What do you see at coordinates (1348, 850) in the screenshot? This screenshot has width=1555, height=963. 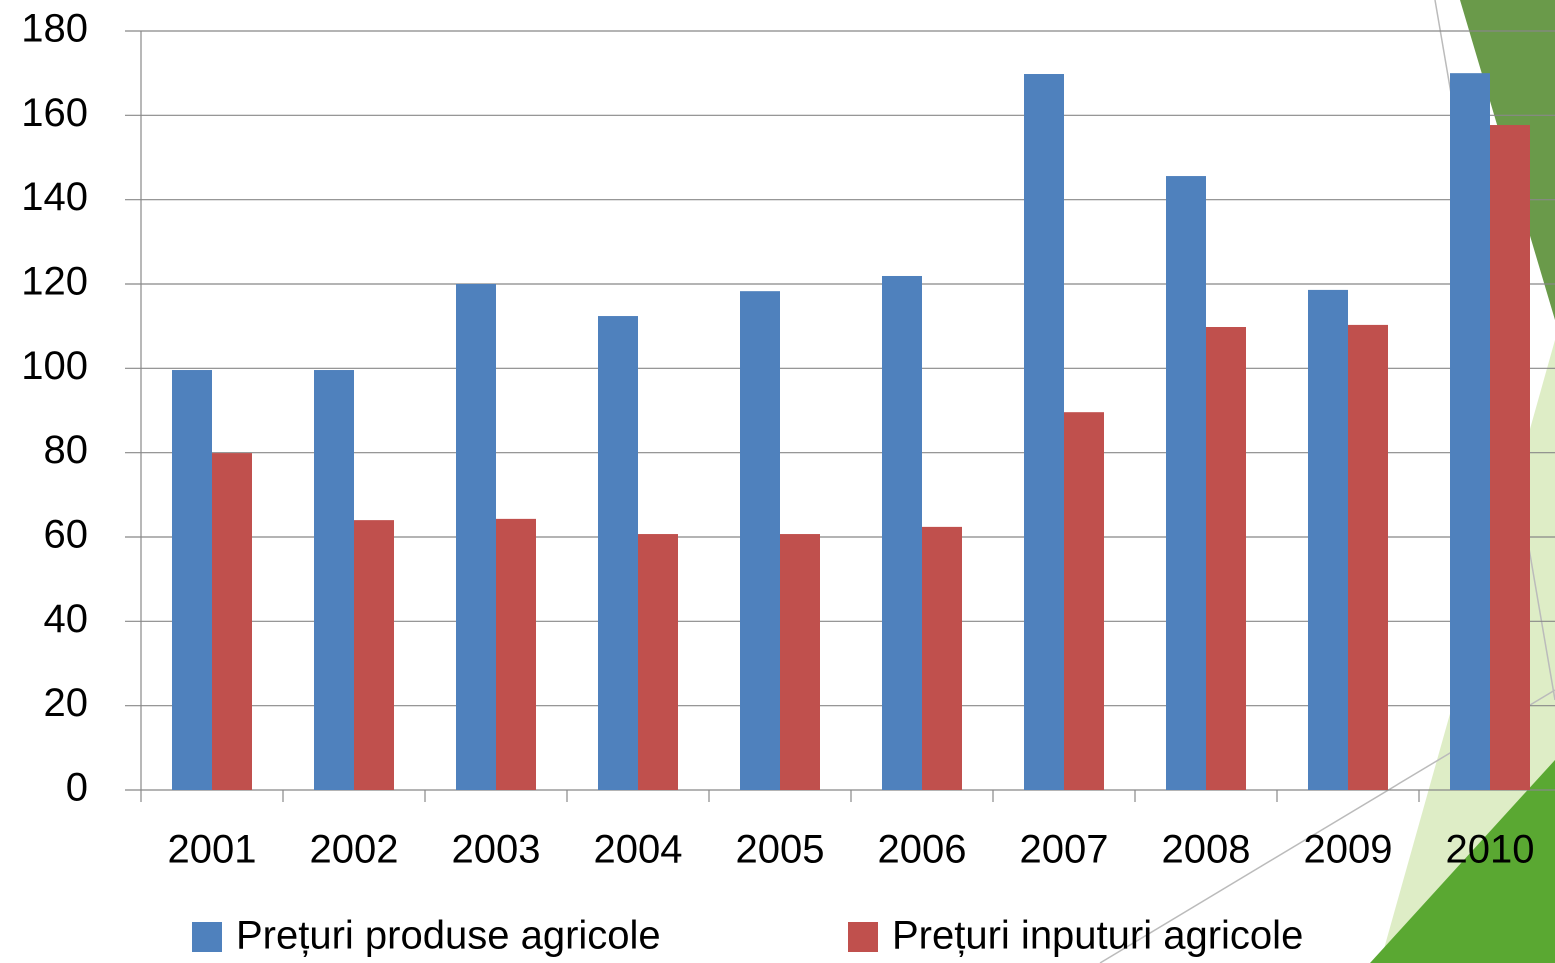 I see `x-tick-label: 2009` at bounding box center [1348, 850].